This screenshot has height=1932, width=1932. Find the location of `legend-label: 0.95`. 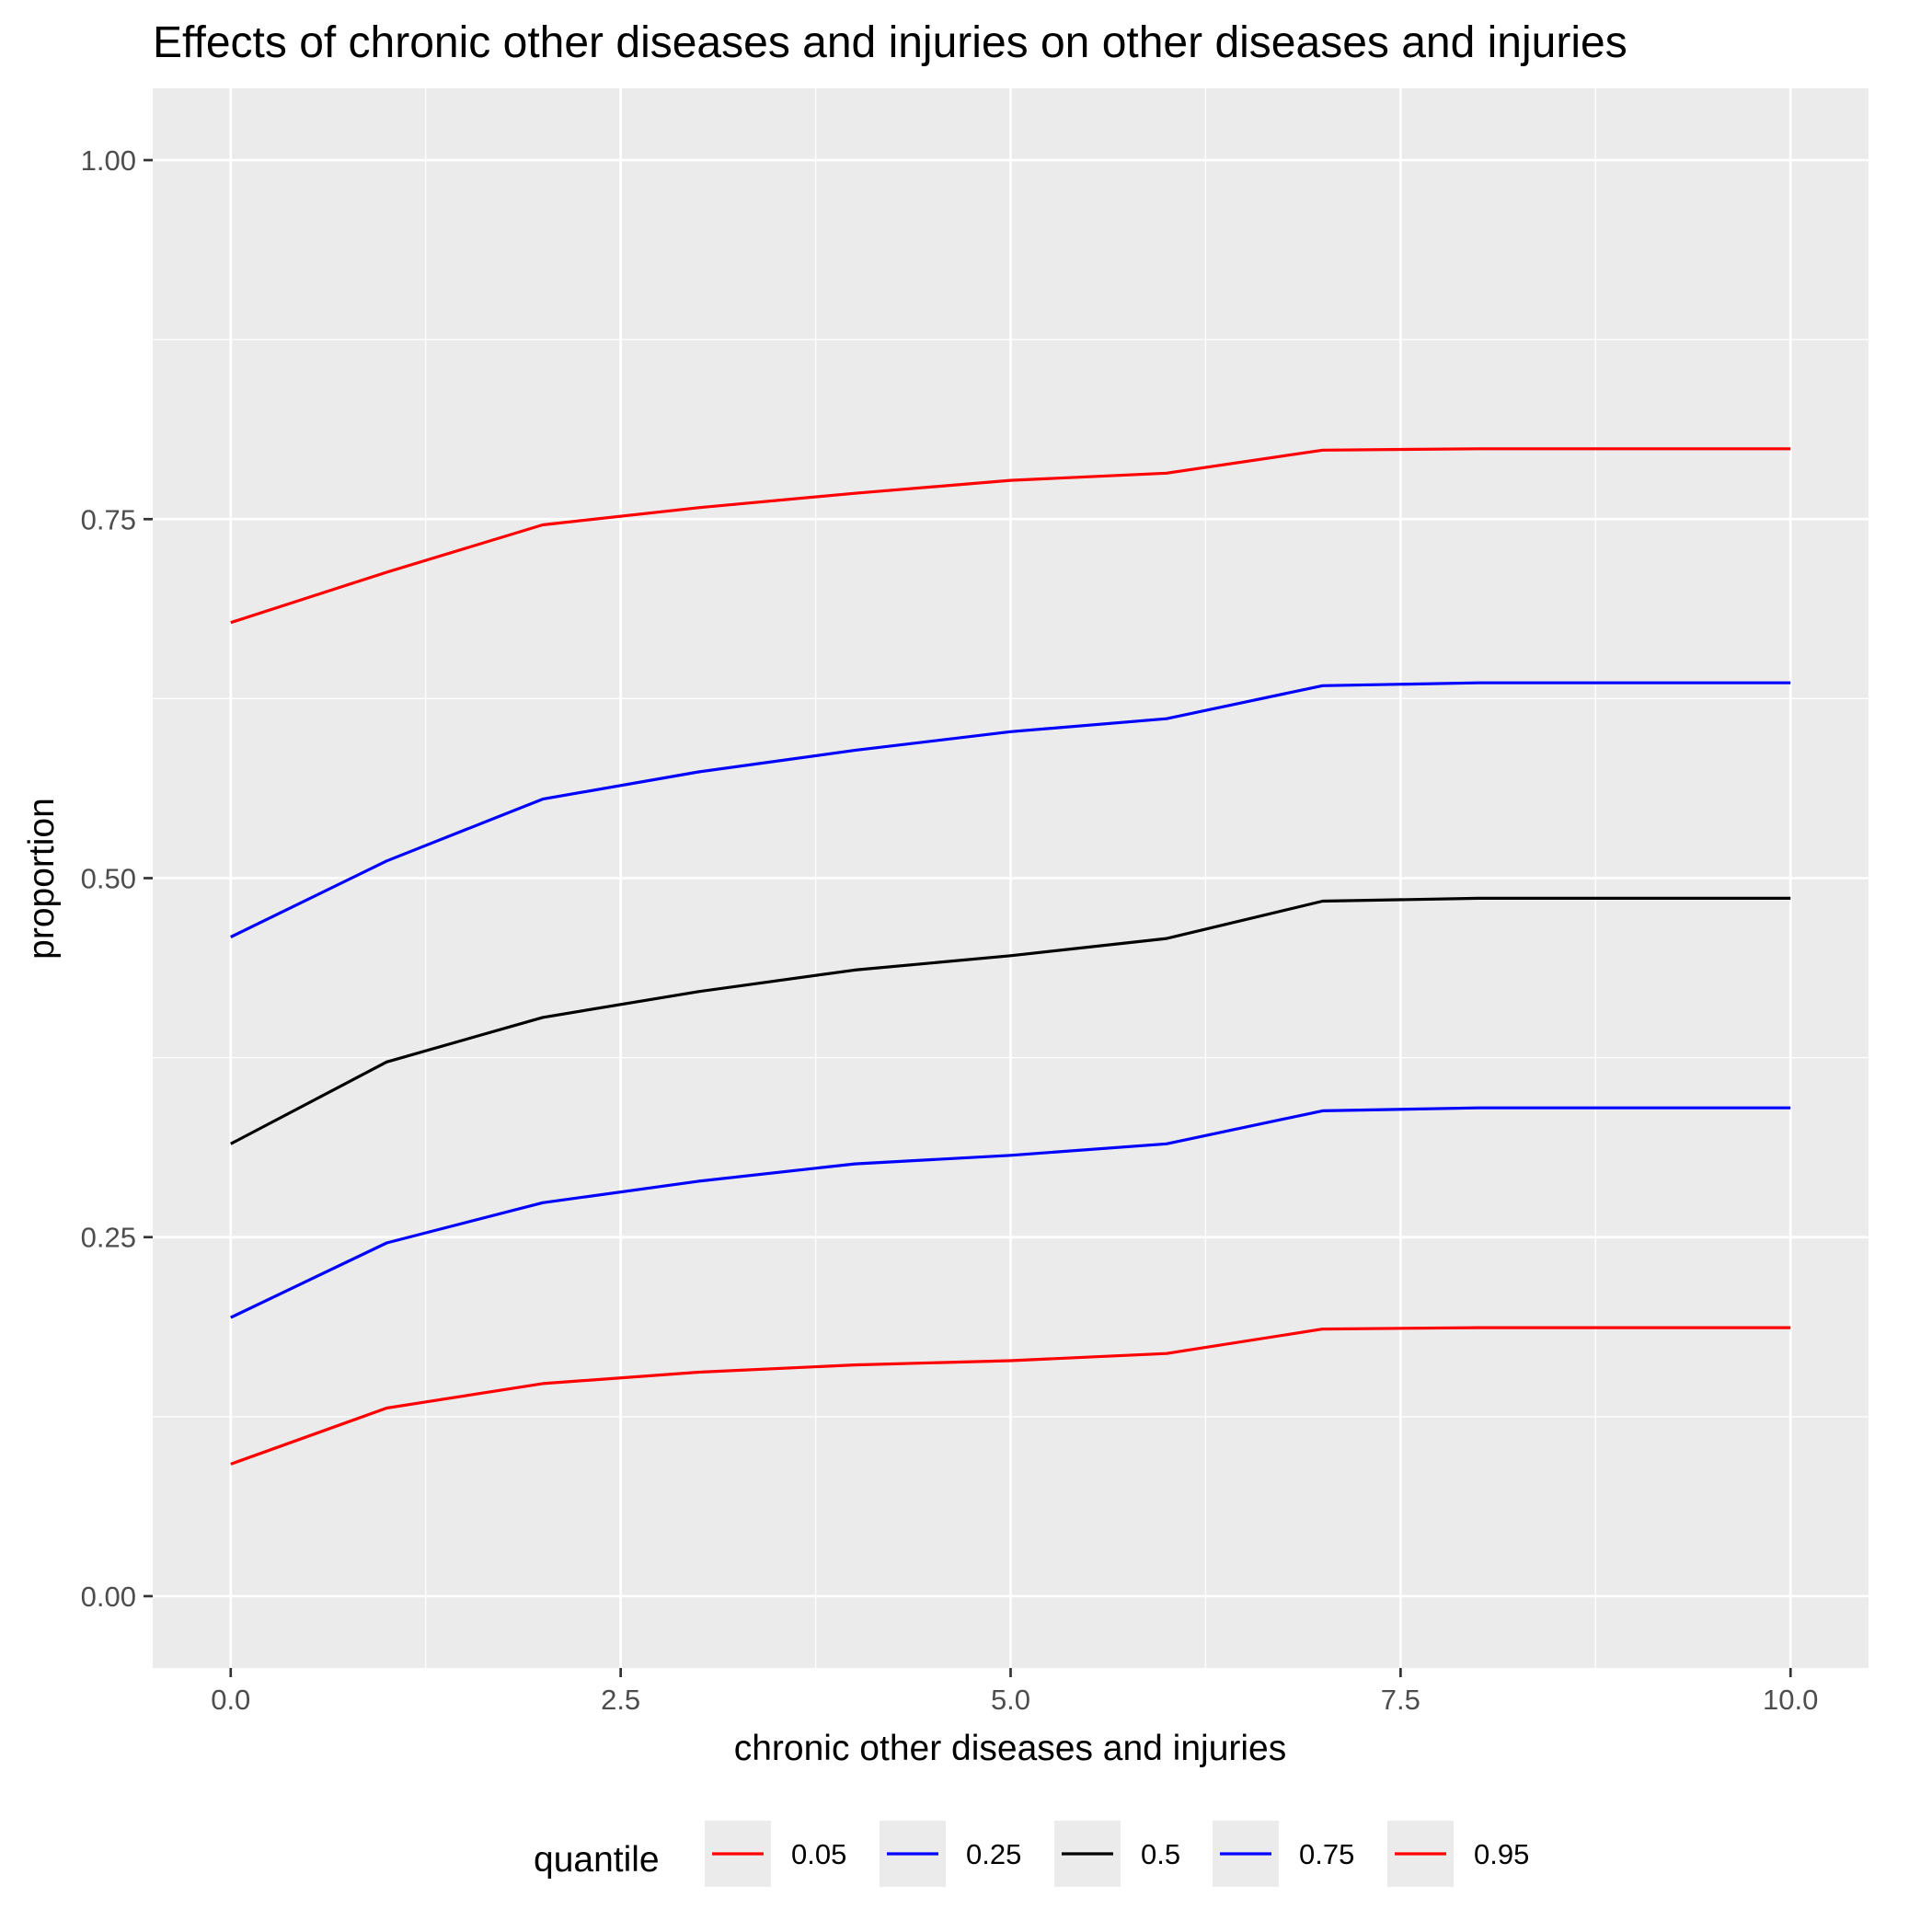

legend-label: 0.95 is located at coordinates (1501, 1854).